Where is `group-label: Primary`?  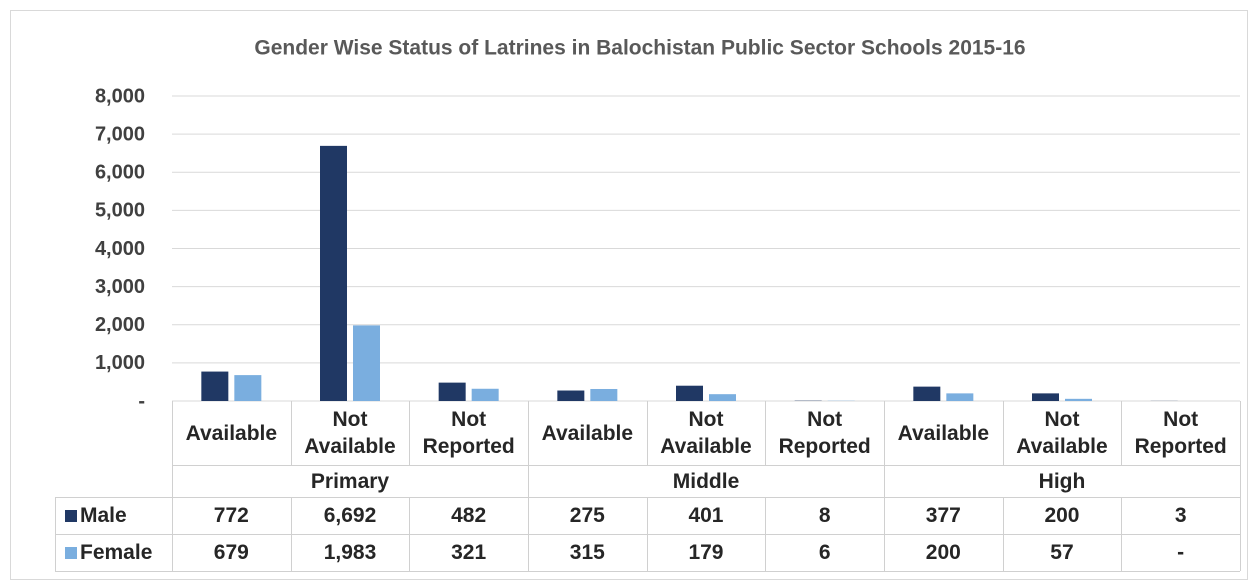 group-label: Primary is located at coordinates (350, 481).